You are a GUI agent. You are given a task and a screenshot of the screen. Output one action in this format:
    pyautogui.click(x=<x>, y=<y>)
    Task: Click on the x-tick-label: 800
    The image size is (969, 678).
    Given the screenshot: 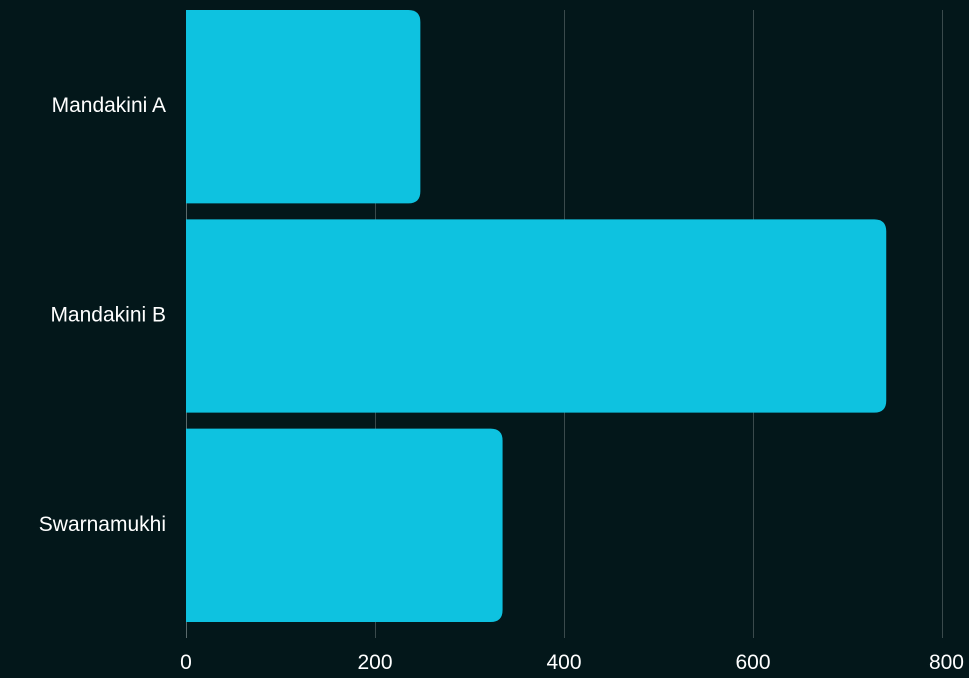 What is the action you would take?
    pyautogui.click(x=946, y=662)
    